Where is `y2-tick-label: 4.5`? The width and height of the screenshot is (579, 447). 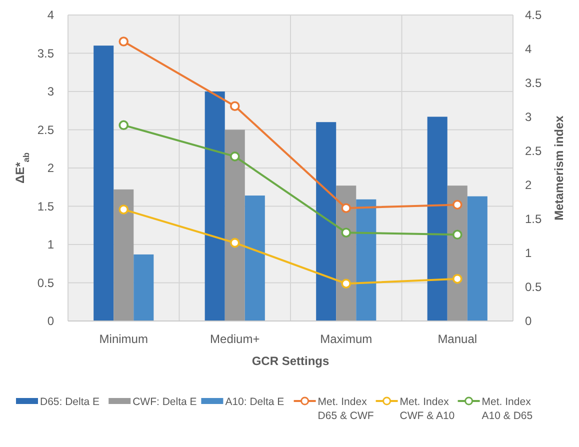 y2-tick-label: 4.5 is located at coordinates (533, 15).